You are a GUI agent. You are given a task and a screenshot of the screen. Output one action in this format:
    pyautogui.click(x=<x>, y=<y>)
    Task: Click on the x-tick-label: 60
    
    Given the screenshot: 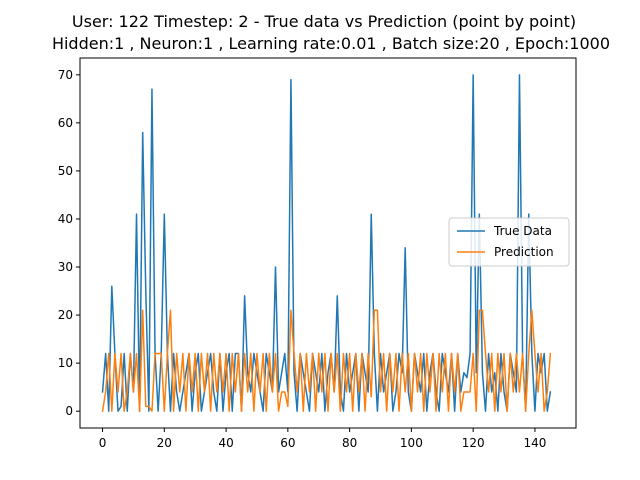 What is the action you would take?
    pyautogui.click(x=287, y=443)
    